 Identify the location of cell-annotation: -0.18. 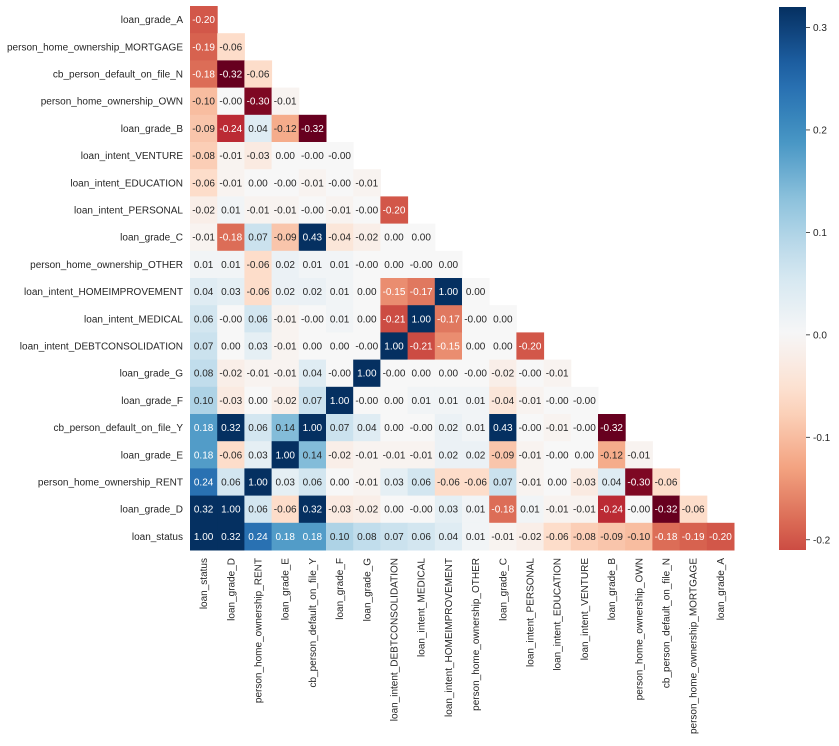
(230, 238).